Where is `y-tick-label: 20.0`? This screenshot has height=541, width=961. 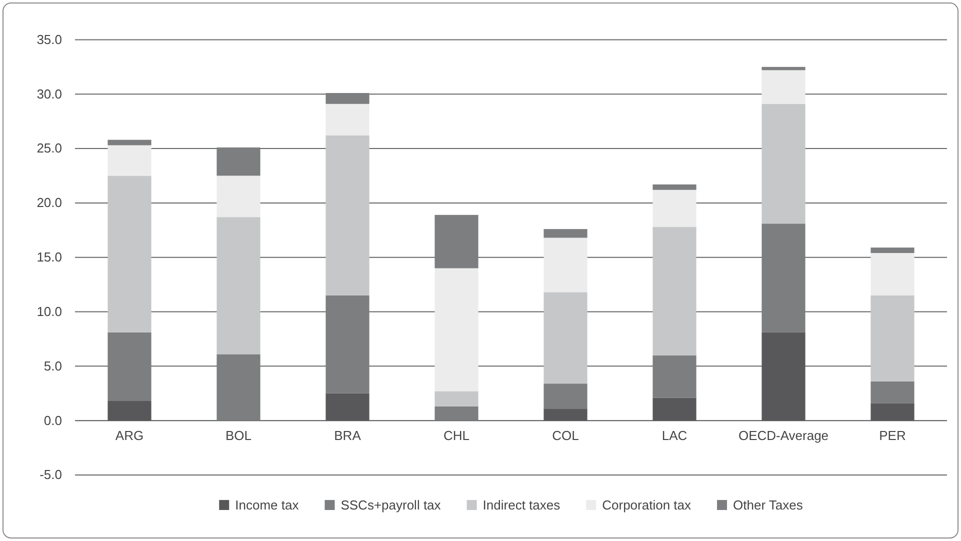 y-tick-label: 20.0 is located at coordinates (49, 202).